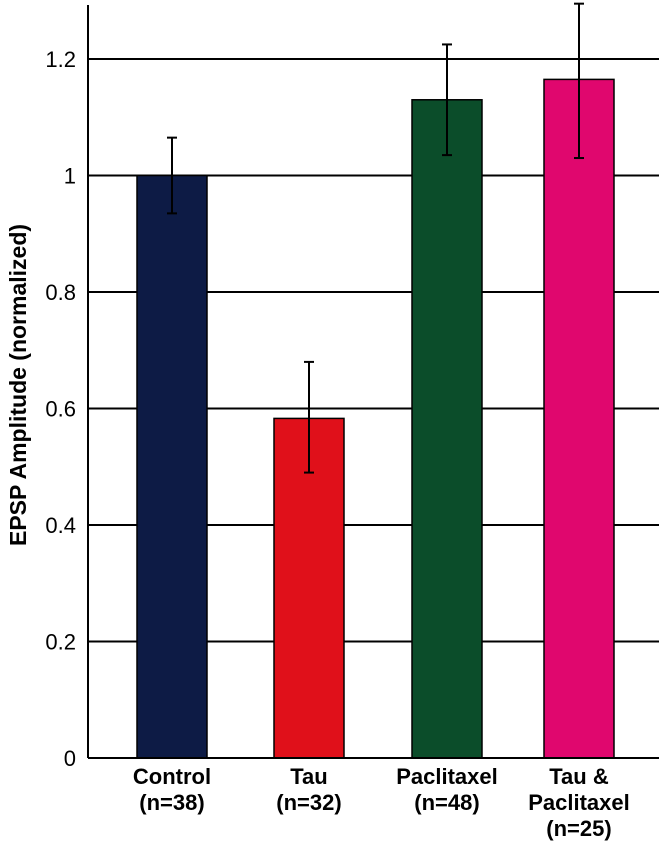  I want to click on y-tick-labels: 0 0.2 0.4 0.6 0.8 1 1.2, so click(60, 409).